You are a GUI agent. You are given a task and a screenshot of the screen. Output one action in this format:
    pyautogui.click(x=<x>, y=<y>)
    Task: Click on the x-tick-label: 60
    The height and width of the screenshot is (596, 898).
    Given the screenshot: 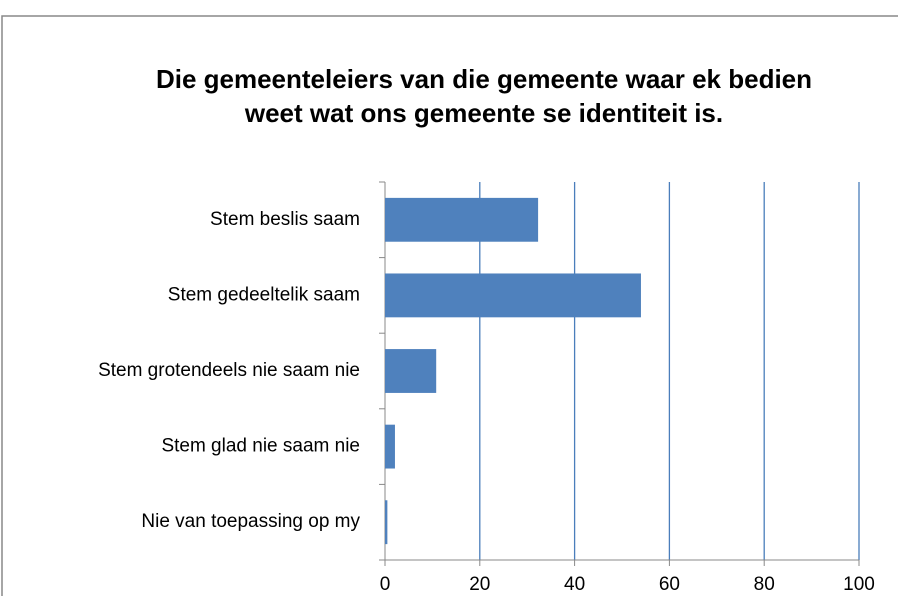 What is the action you would take?
    pyautogui.click(x=669, y=584)
    